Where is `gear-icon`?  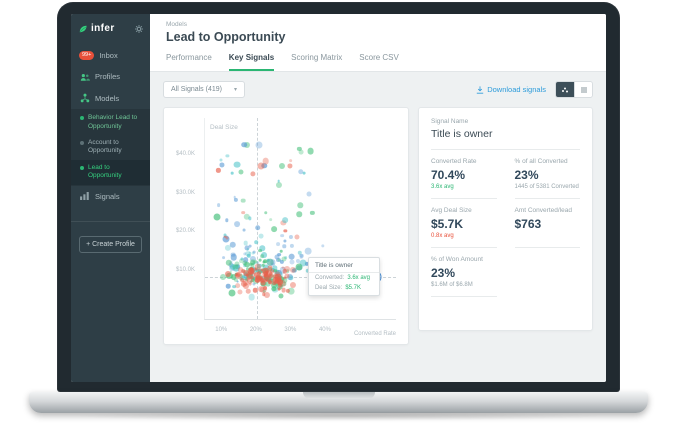
gear-icon is located at coordinates (139, 28).